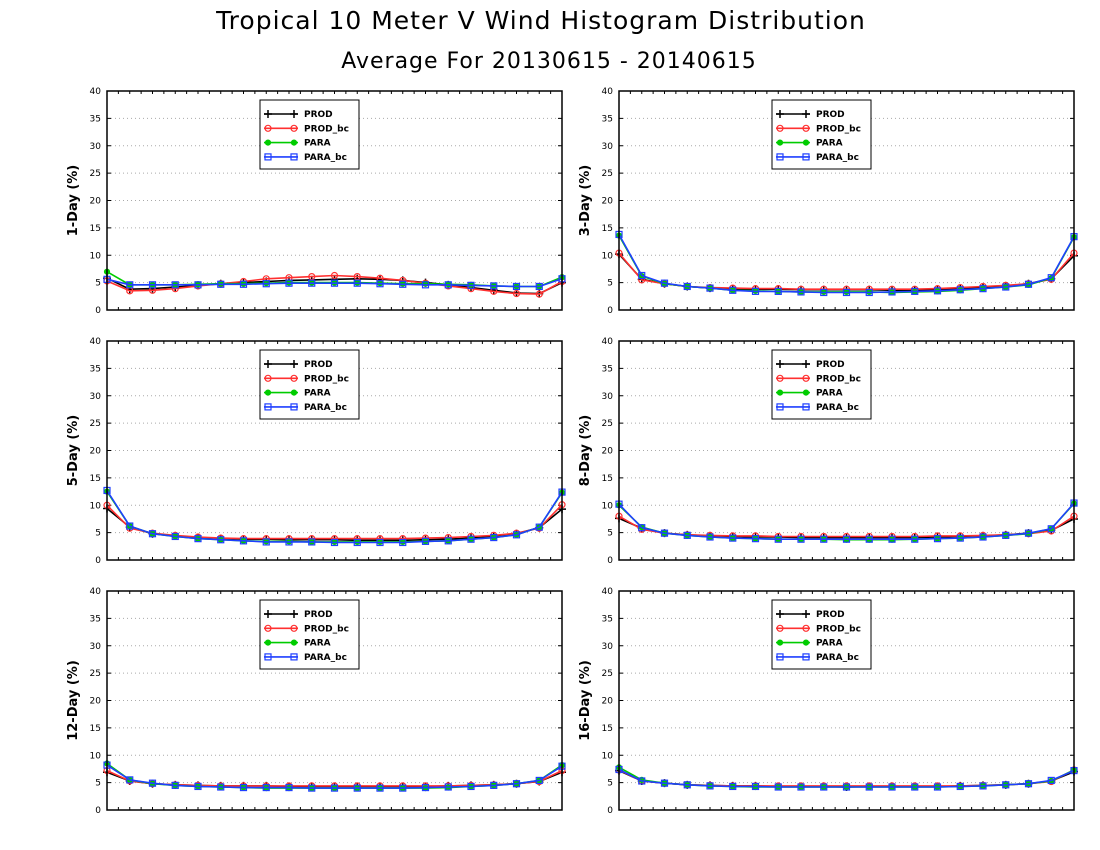 This screenshot has height=850, width=1100. I want to click on series-para, so click(846, 777).